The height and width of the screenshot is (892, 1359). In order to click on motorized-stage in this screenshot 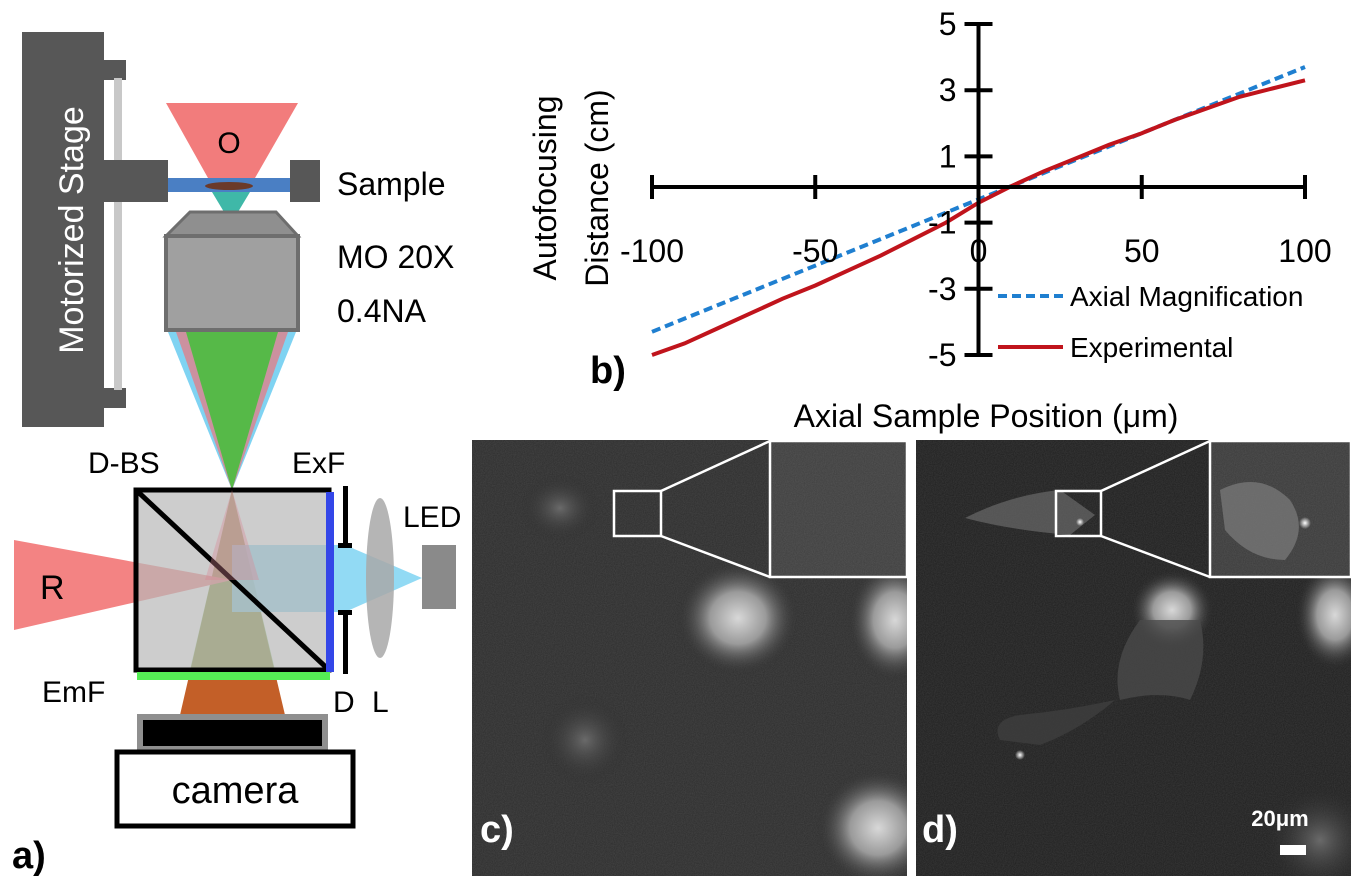, I will do `click(63, 229)`.